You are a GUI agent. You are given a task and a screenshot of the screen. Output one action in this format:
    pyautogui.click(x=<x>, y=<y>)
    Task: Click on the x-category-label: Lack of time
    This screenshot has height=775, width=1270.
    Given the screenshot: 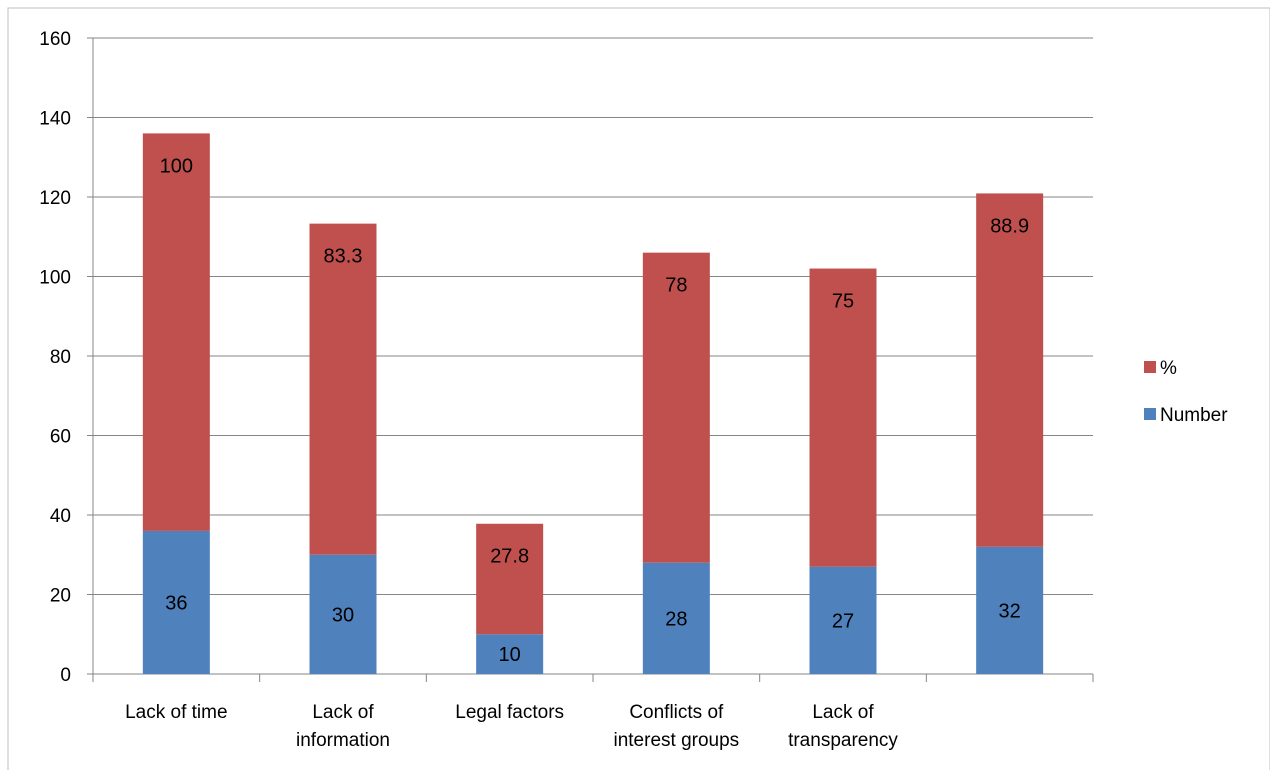 What is the action you would take?
    pyautogui.click(x=176, y=712)
    